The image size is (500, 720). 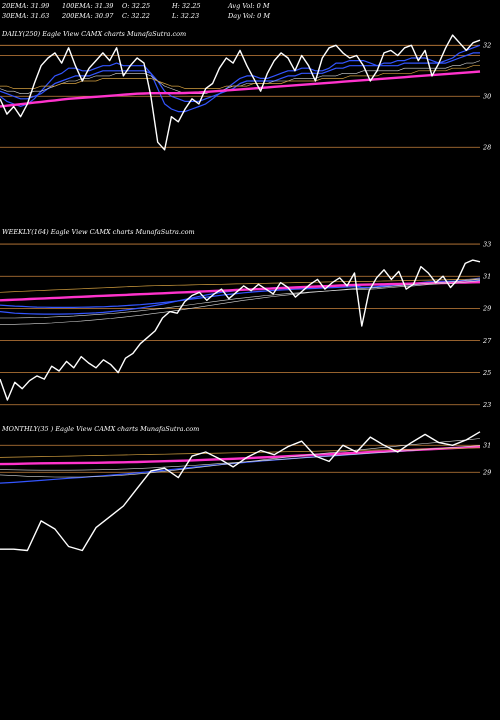 I want to click on header-ema100: 100EMA: 31.39, so click(x=88, y=6).